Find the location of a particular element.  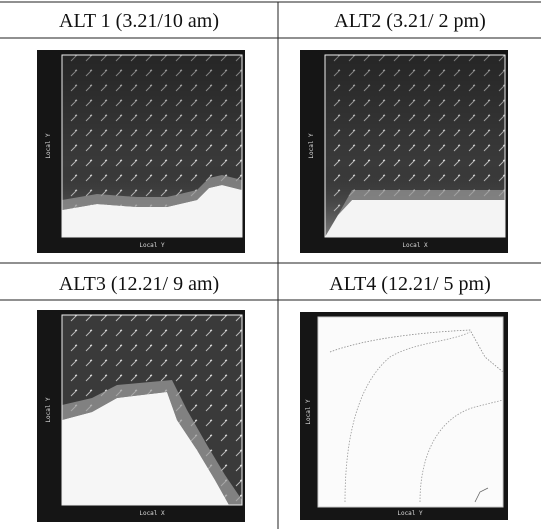

cell-title: ALT4 (12.21/ 5 pm) is located at coordinates (409, 284).